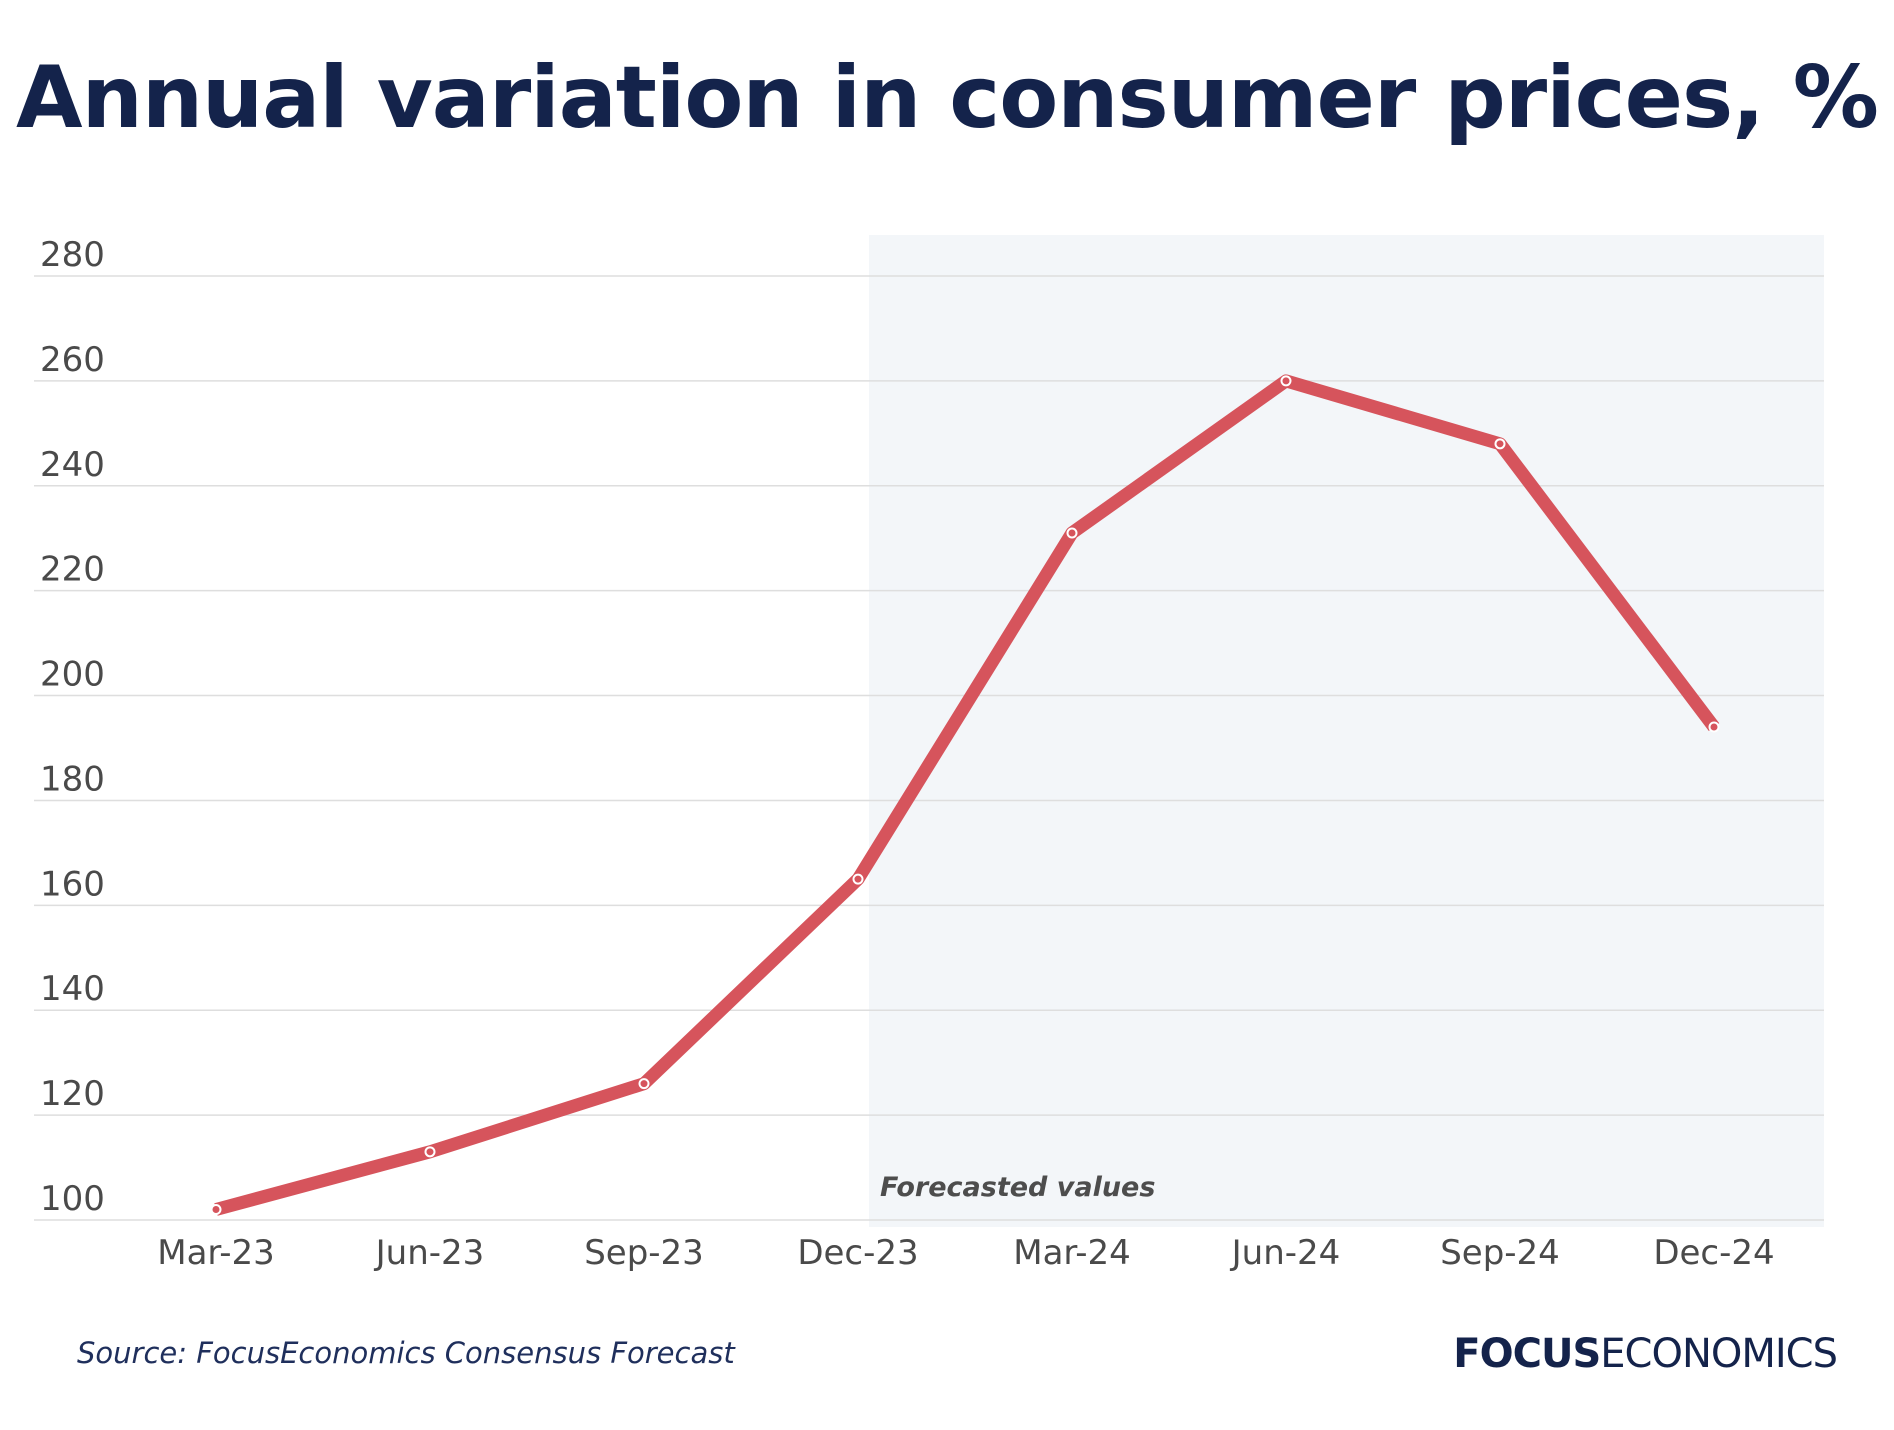 This screenshot has width=1894, height=1430. What do you see at coordinates (429, 1253) in the screenshot?
I see `x-tick-label: Jun-23` at bounding box center [429, 1253].